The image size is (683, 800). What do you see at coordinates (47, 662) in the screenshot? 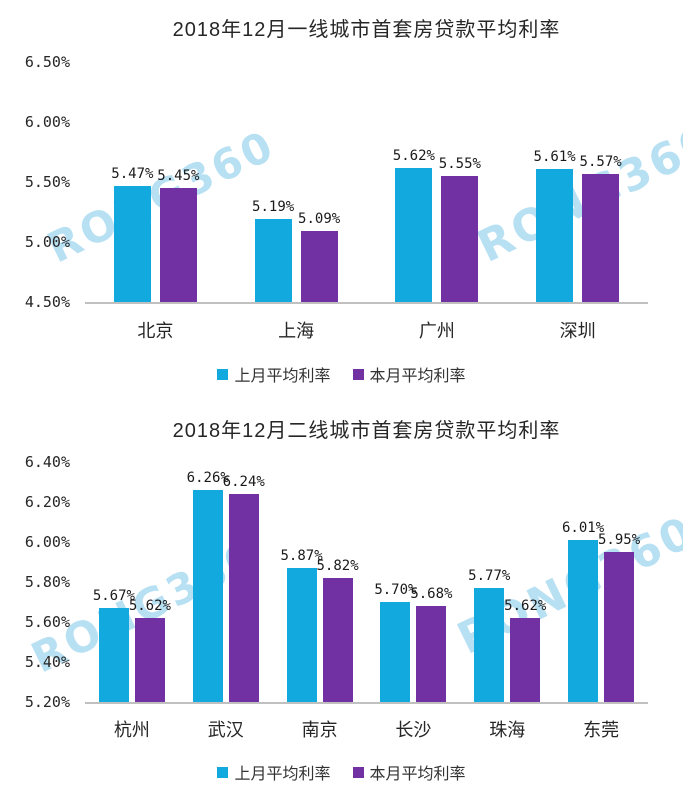
I see `y-axis-tick-label: 5.40%` at bounding box center [47, 662].